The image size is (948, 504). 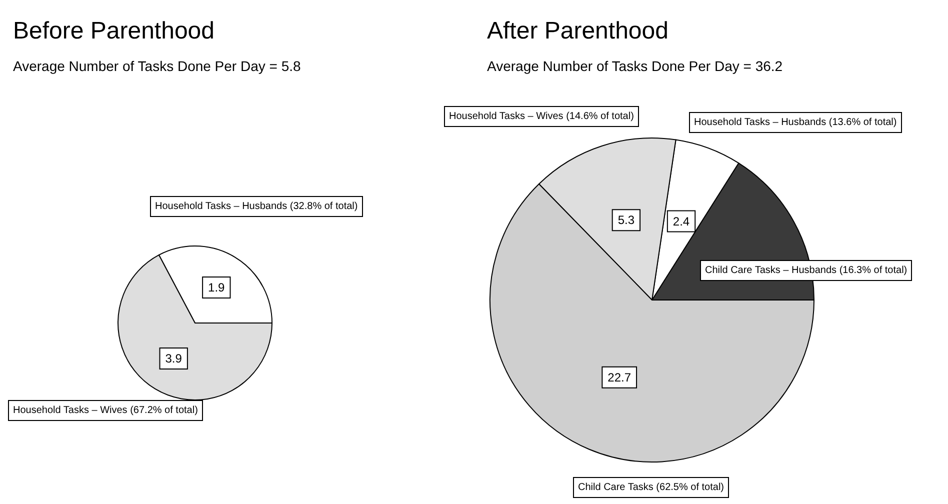 What do you see at coordinates (806, 270) in the screenshot?
I see `slice-label: Child Care Tasks – Husbands (16.3% of total)` at bounding box center [806, 270].